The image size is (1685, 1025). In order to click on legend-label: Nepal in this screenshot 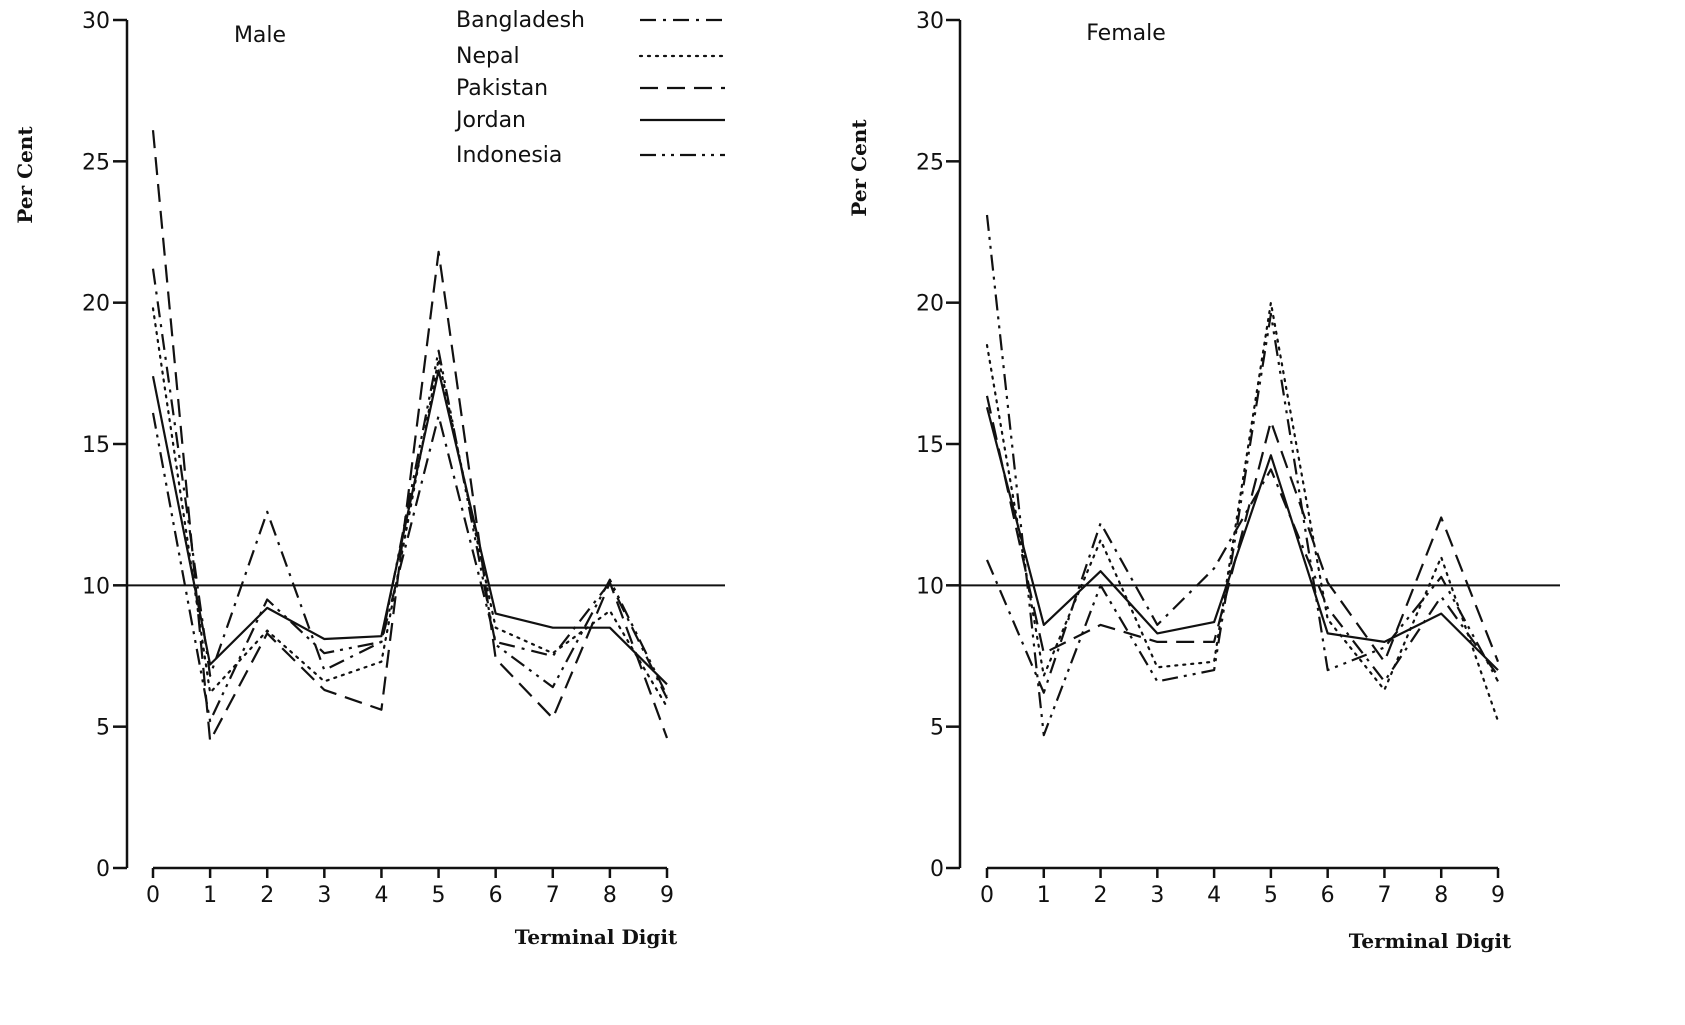, I will do `click(488, 56)`.